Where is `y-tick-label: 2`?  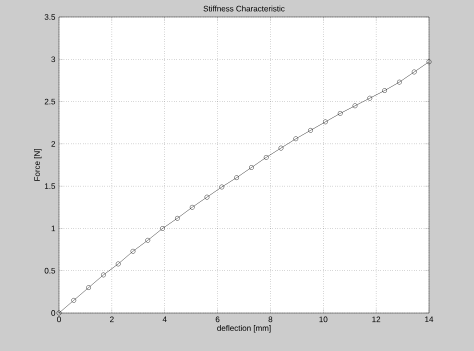 y-tick-label: 2 is located at coordinates (53, 144).